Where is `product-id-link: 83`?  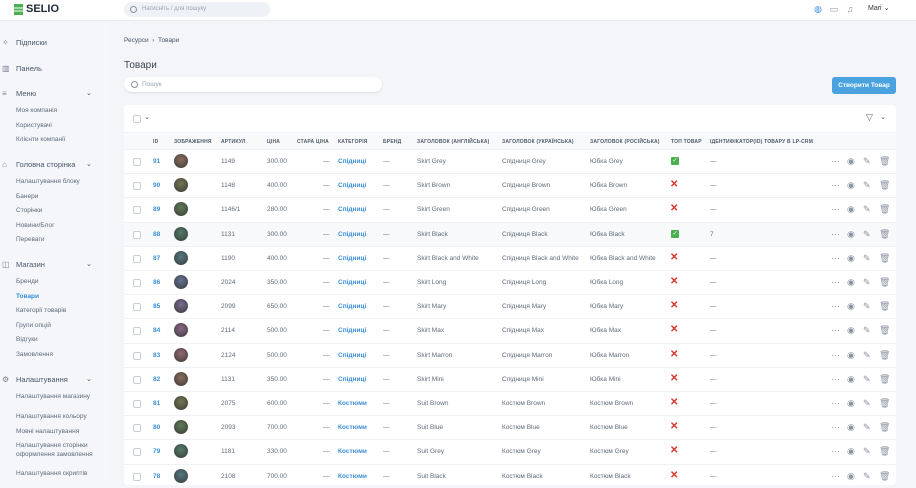 product-id-link: 83 is located at coordinates (157, 355).